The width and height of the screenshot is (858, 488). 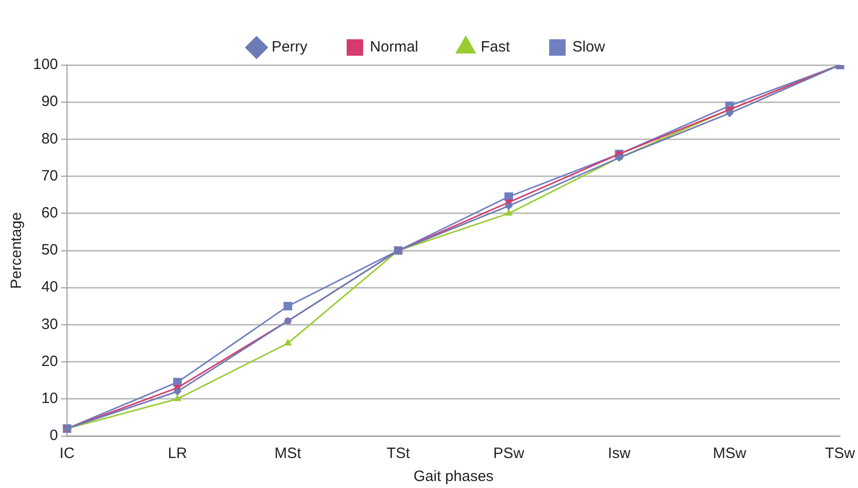 What do you see at coordinates (840, 453) in the screenshot?
I see `x-tick-label: TSw` at bounding box center [840, 453].